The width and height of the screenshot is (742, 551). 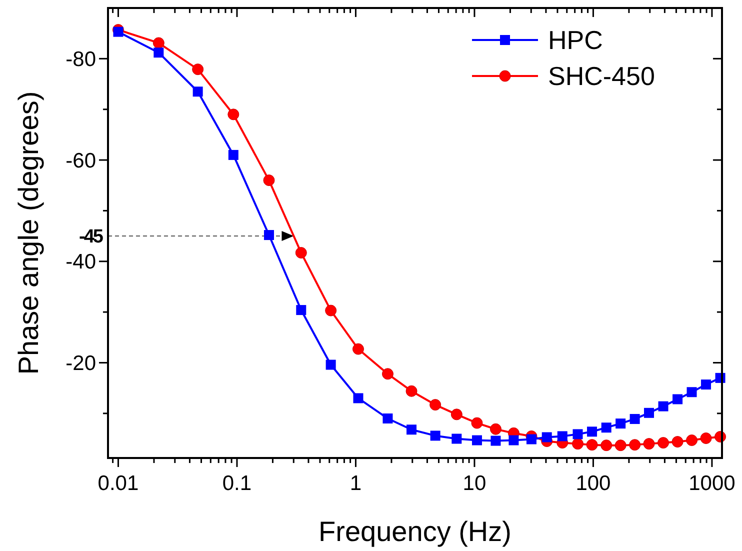 I want to click on legend-label: HPC, so click(x=575, y=40).